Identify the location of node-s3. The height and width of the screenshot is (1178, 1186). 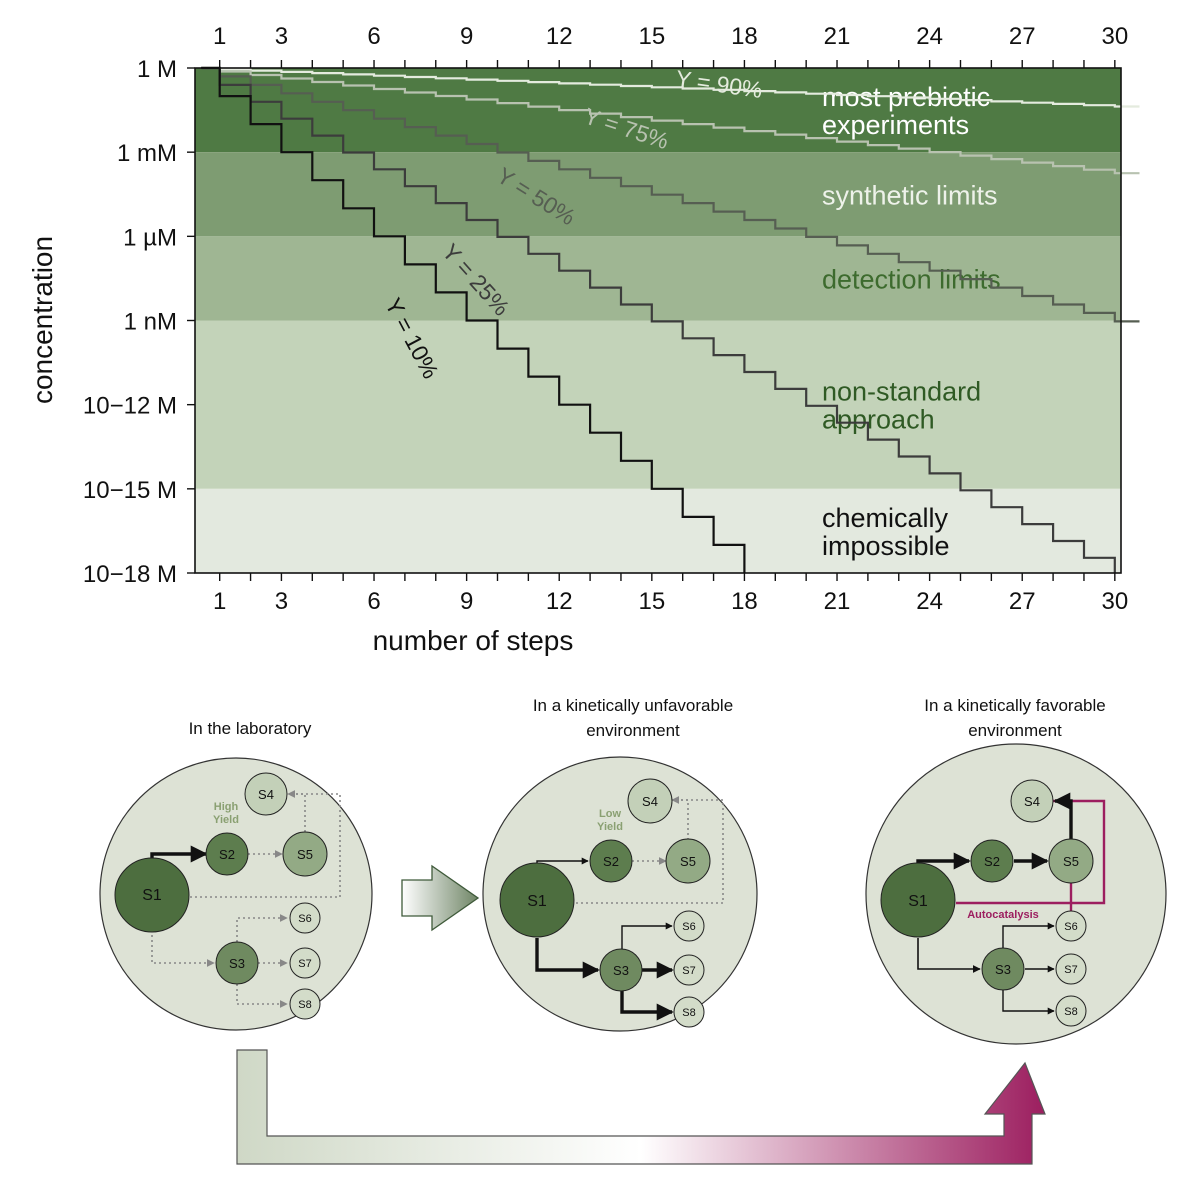
(237, 963).